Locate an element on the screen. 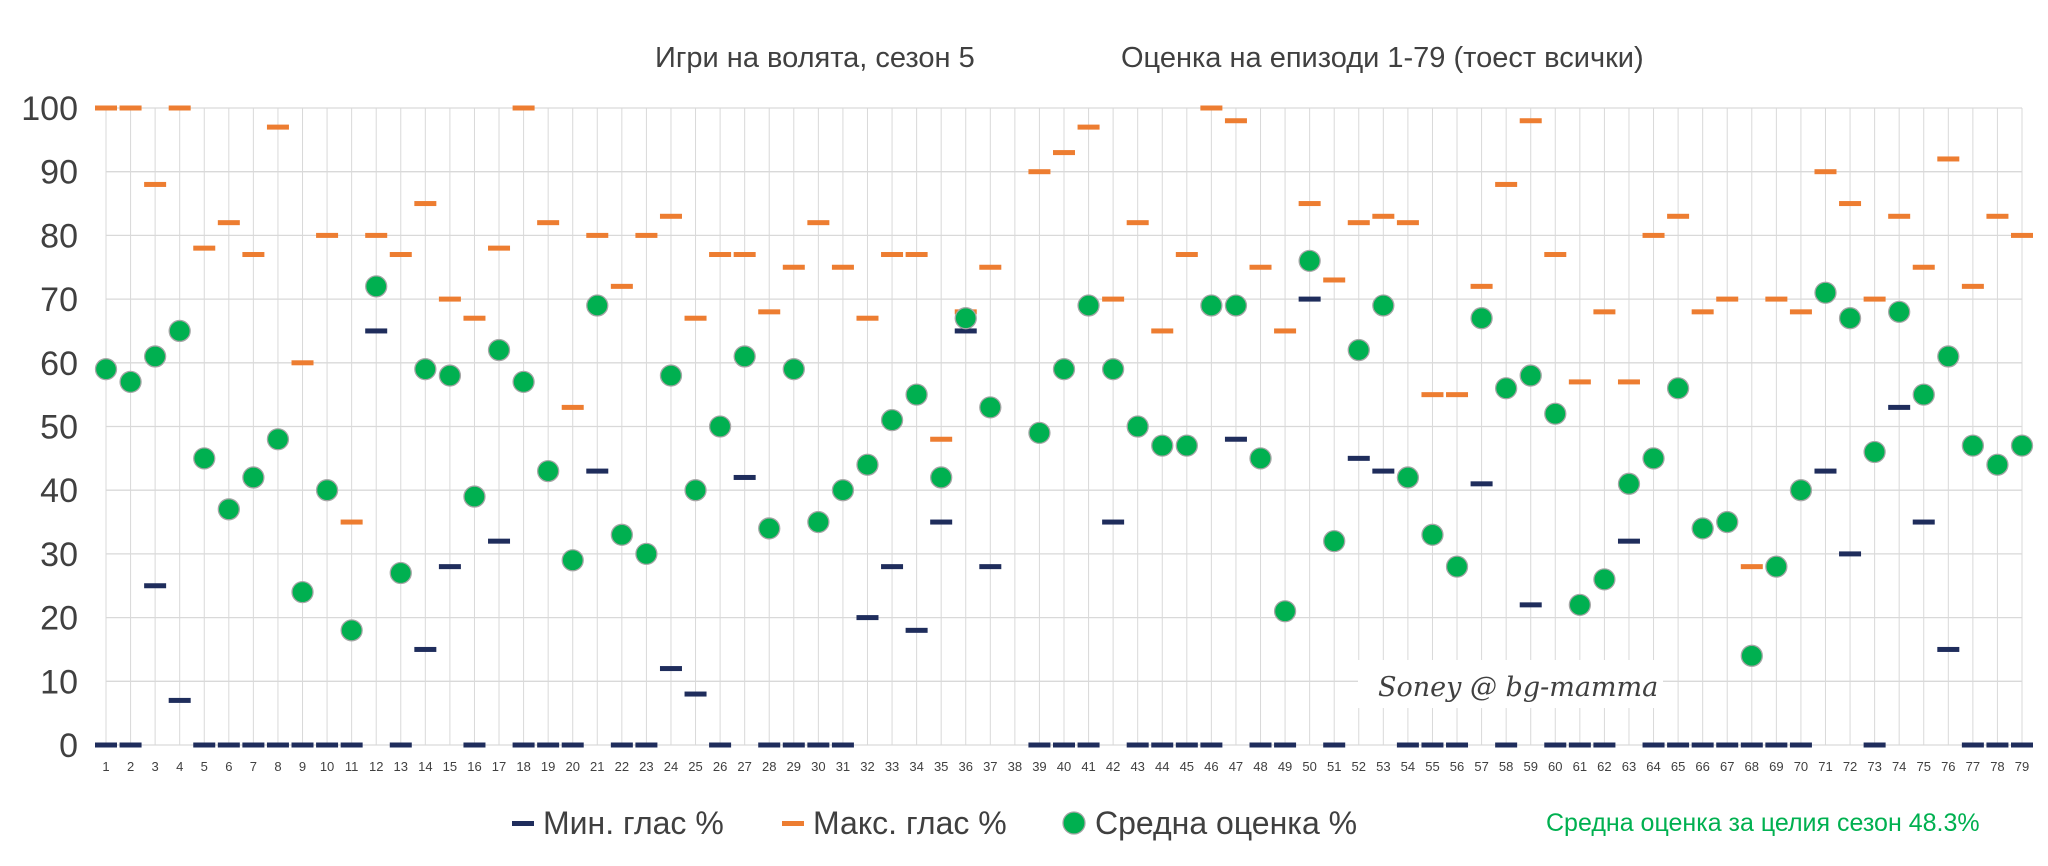  x-tick-label: 7 is located at coordinates (253, 766).